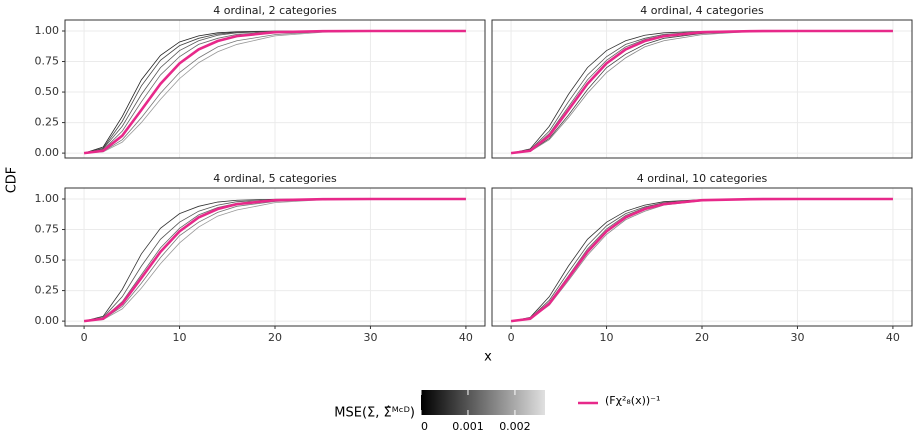  Describe the element at coordinates (702, 178) in the screenshot. I see `panel-title: 4 ordinal, 10 categories` at that location.